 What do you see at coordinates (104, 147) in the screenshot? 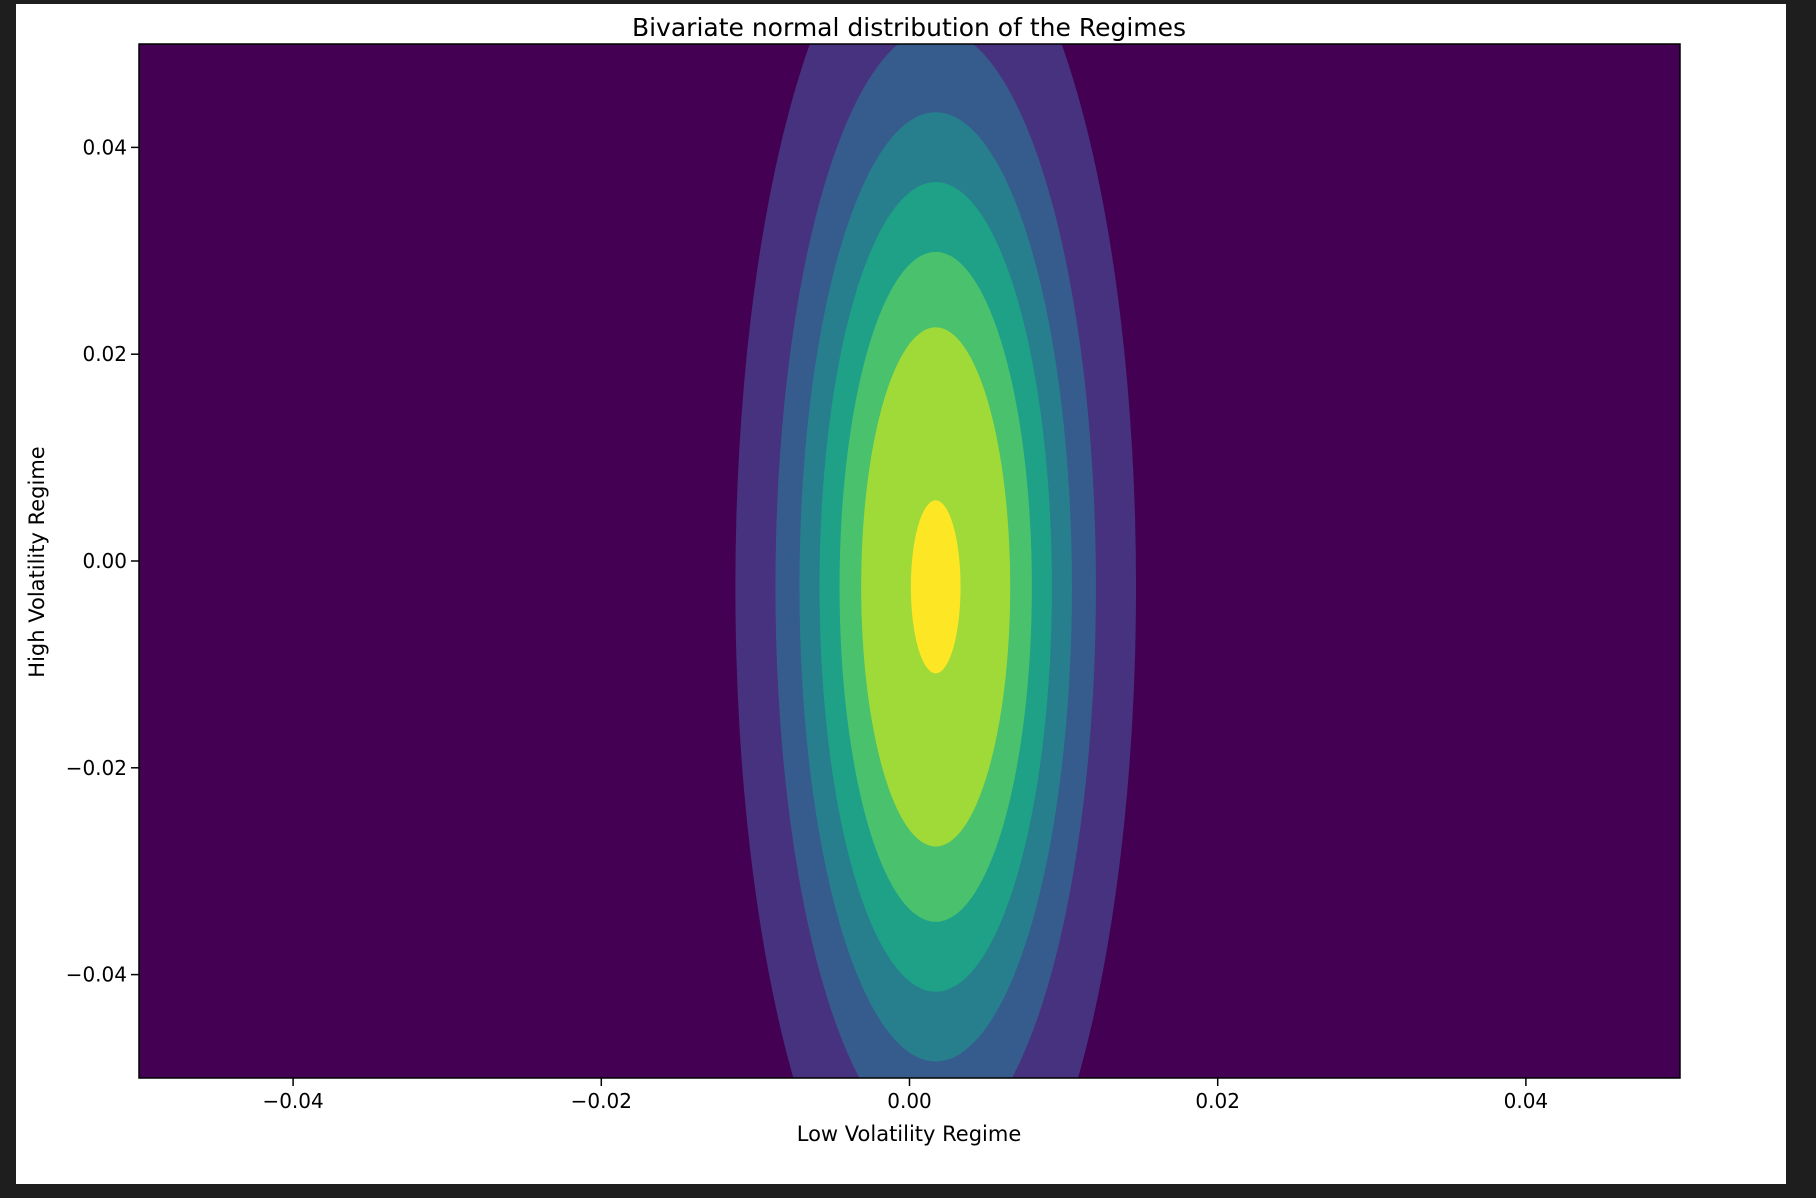
I see `y-tick-label: 0.04` at bounding box center [104, 147].